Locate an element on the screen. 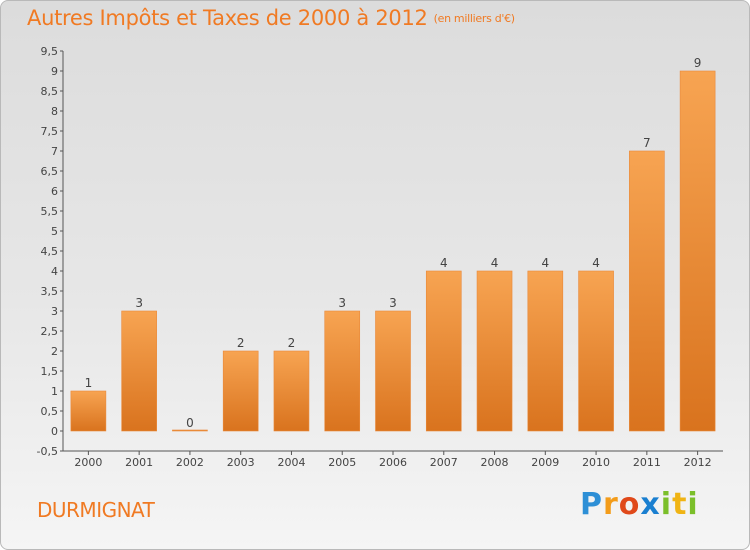 The height and width of the screenshot is (550, 750). y-tick-label: 1,5 is located at coordinates (50, 371).